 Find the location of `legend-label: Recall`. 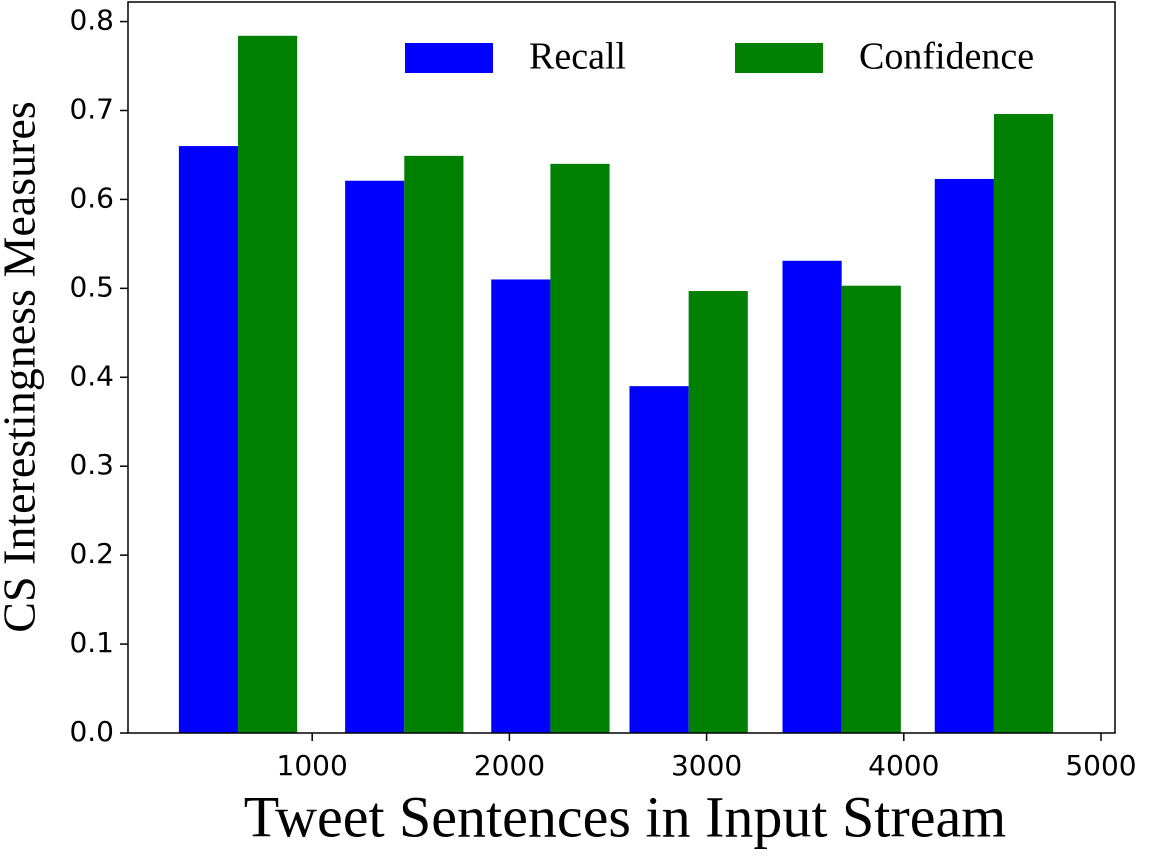

legend-label: Recall is located at coordinates (577, 57).